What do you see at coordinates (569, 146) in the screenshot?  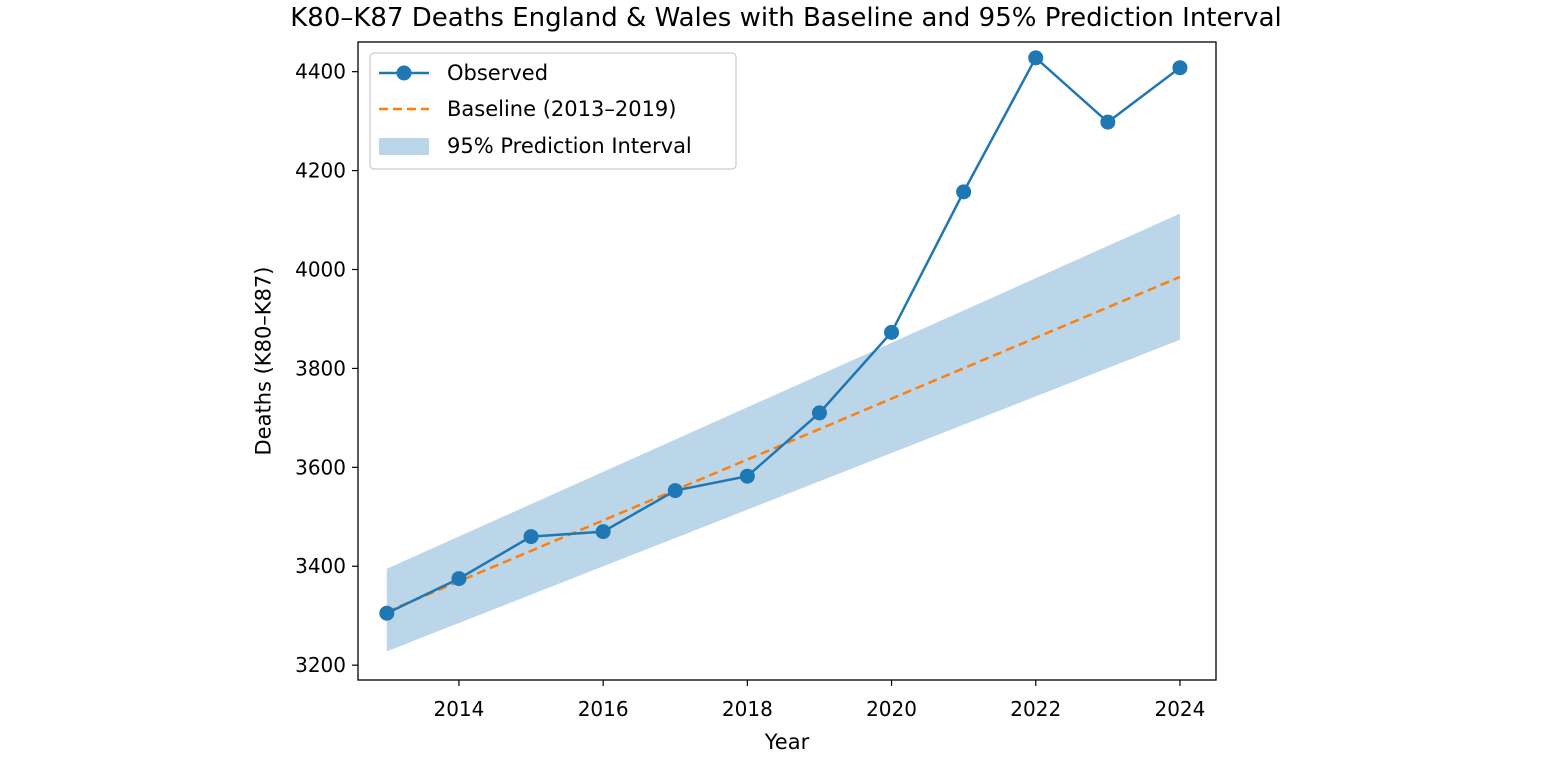 I see `legend-interval-label: 95% Prediction Interval` at bounding box center [569, 146].